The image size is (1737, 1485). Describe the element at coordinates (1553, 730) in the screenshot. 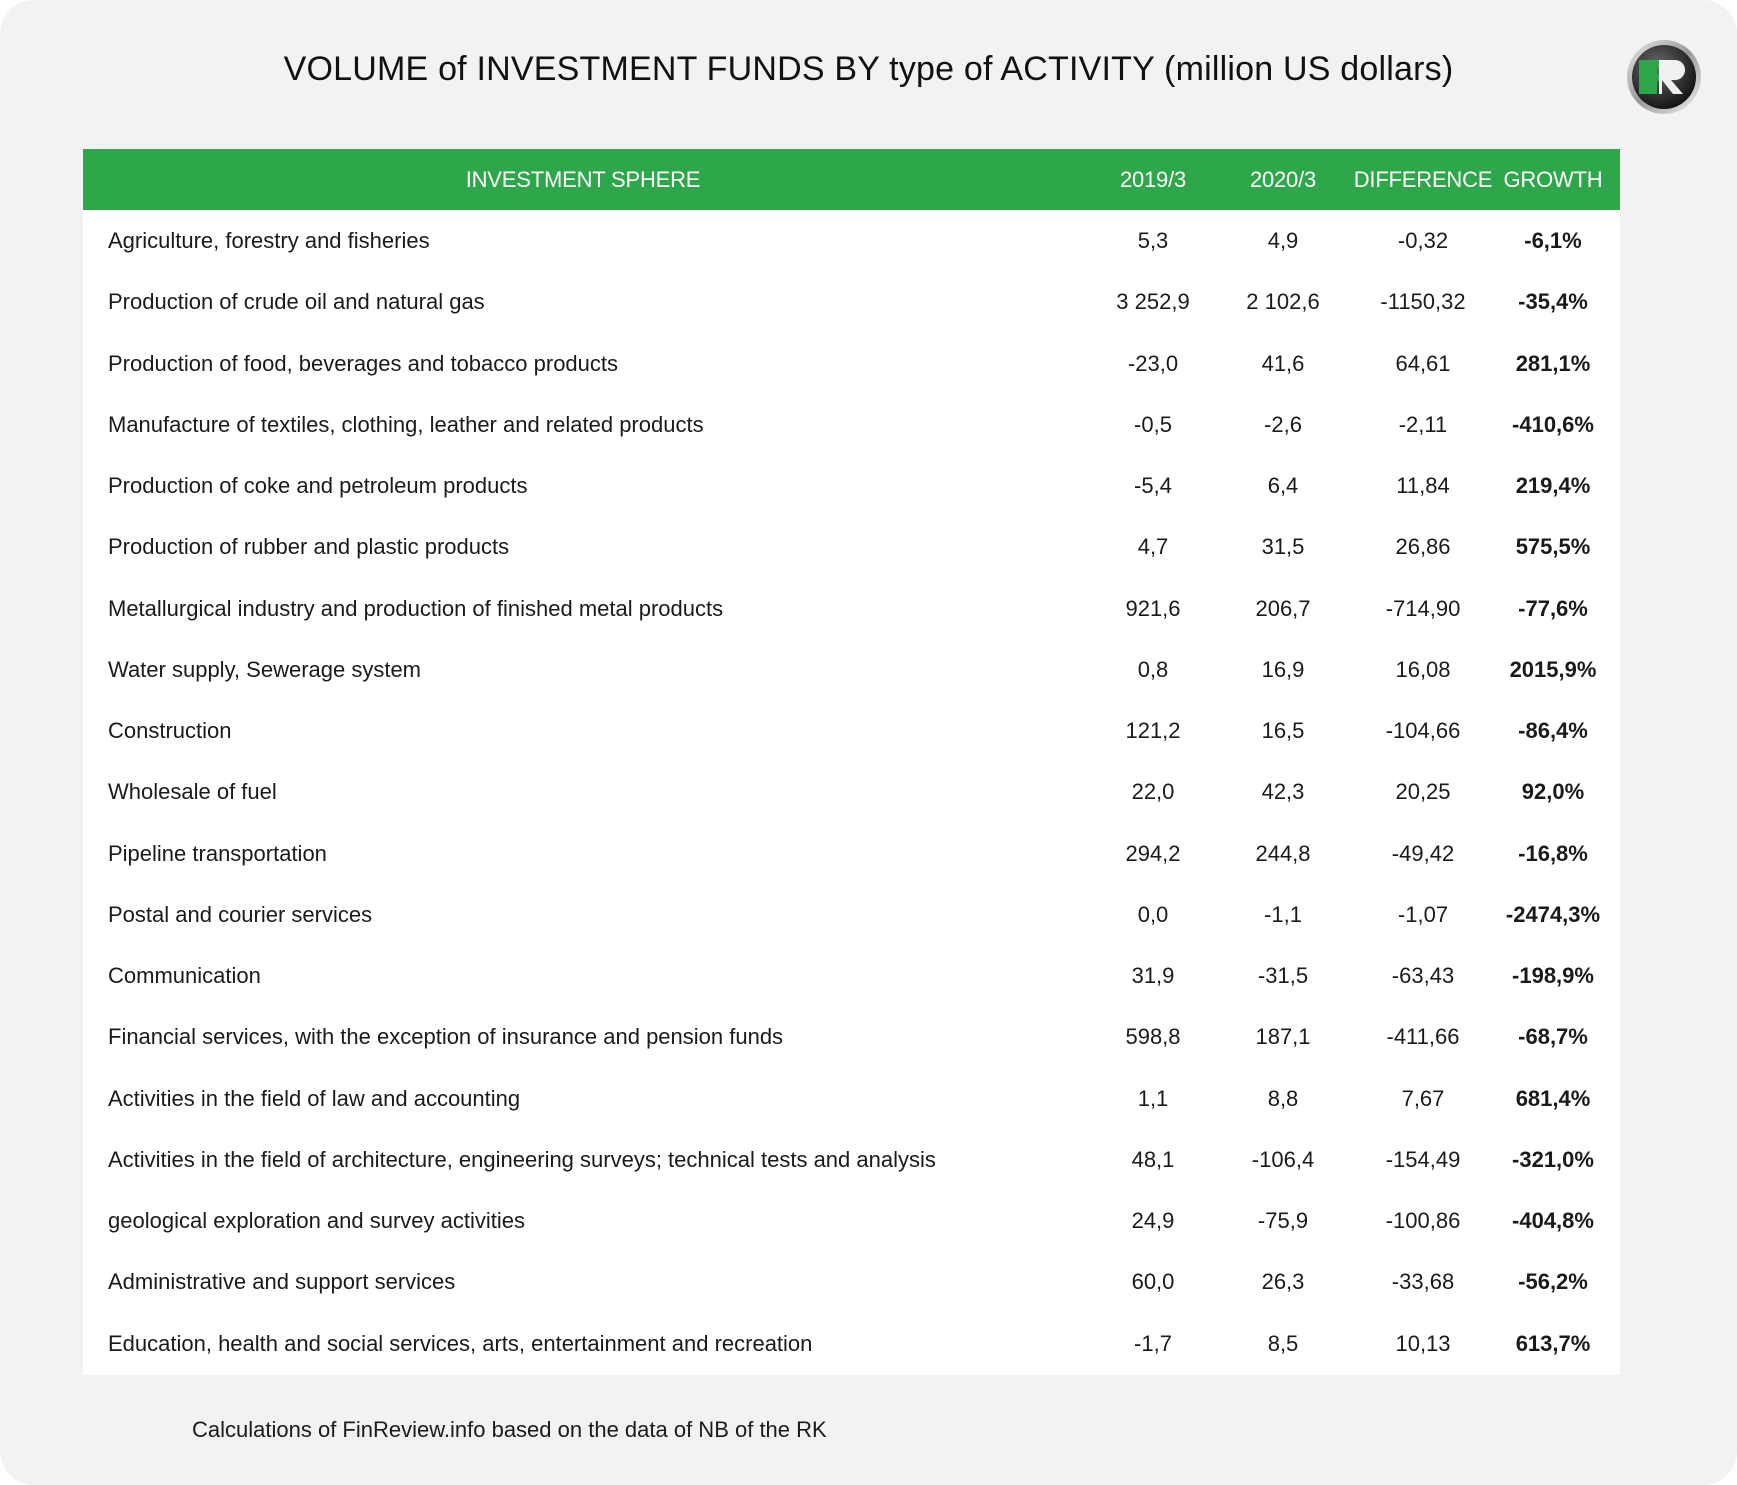

I see `row-growth-cell: -86,4%` at that location.